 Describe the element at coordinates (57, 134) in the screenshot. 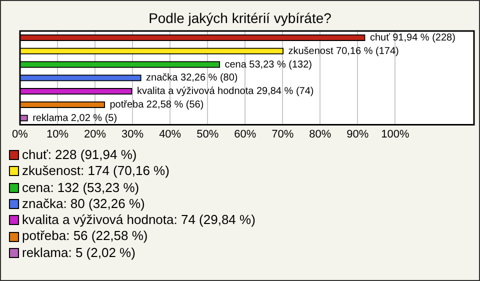

I see `x-tick-label: 10%` at that location.